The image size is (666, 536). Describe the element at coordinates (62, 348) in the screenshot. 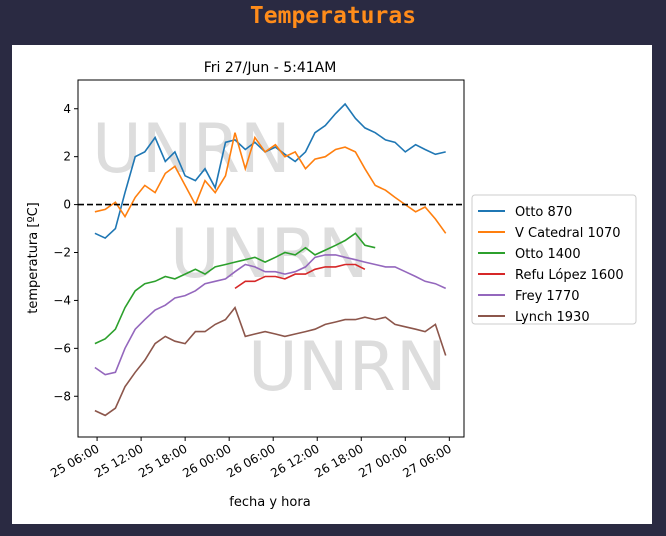

I see `y-tick-label: −6` at that location.